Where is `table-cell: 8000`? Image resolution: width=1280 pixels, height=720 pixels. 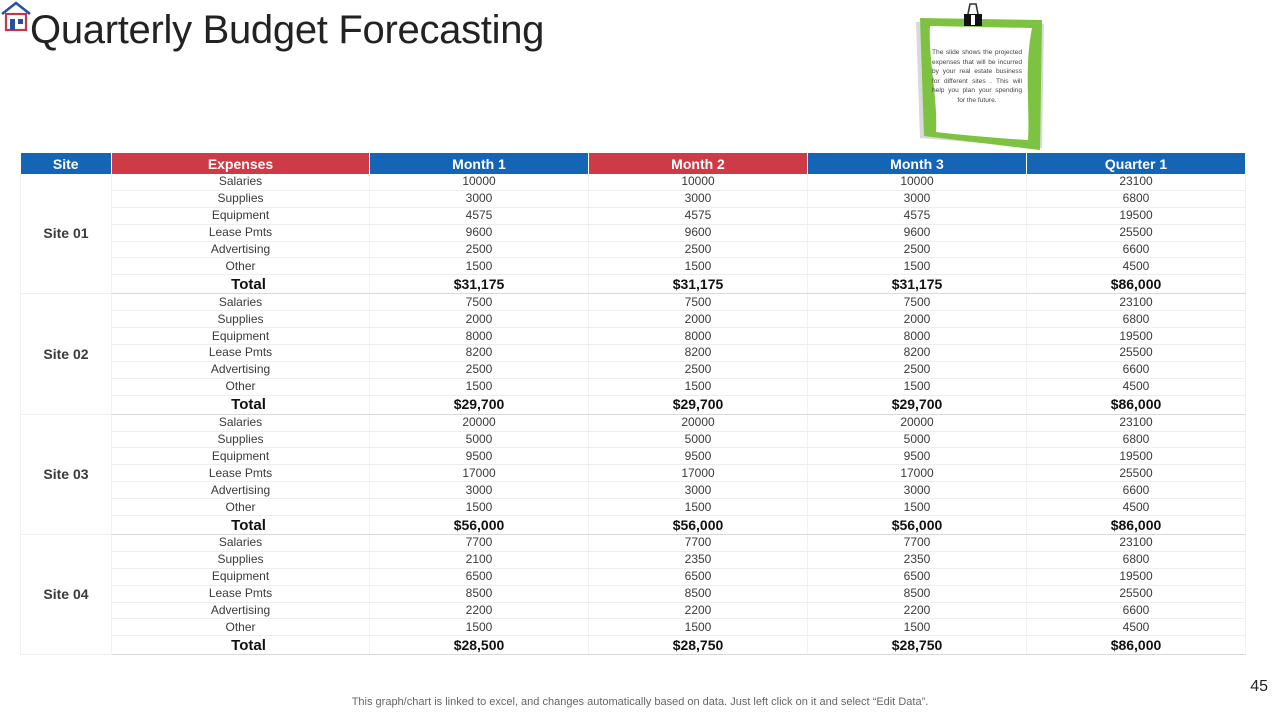
table-cell: 8000 is located at coordinates (479, 336).